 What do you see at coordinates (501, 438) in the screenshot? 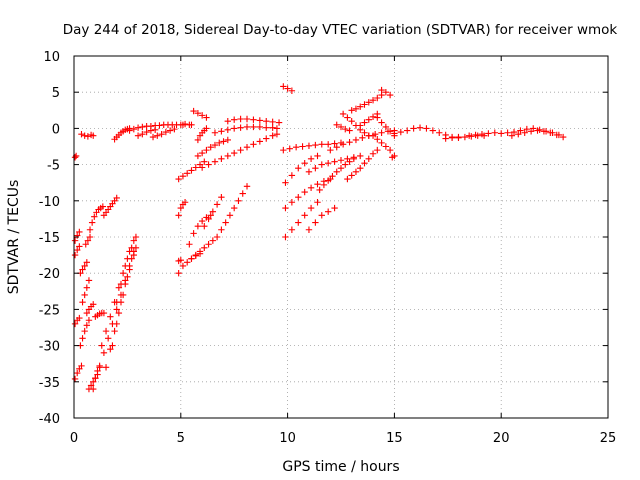
I see `x-tick-label: 20` at bounding box center [501, 438].